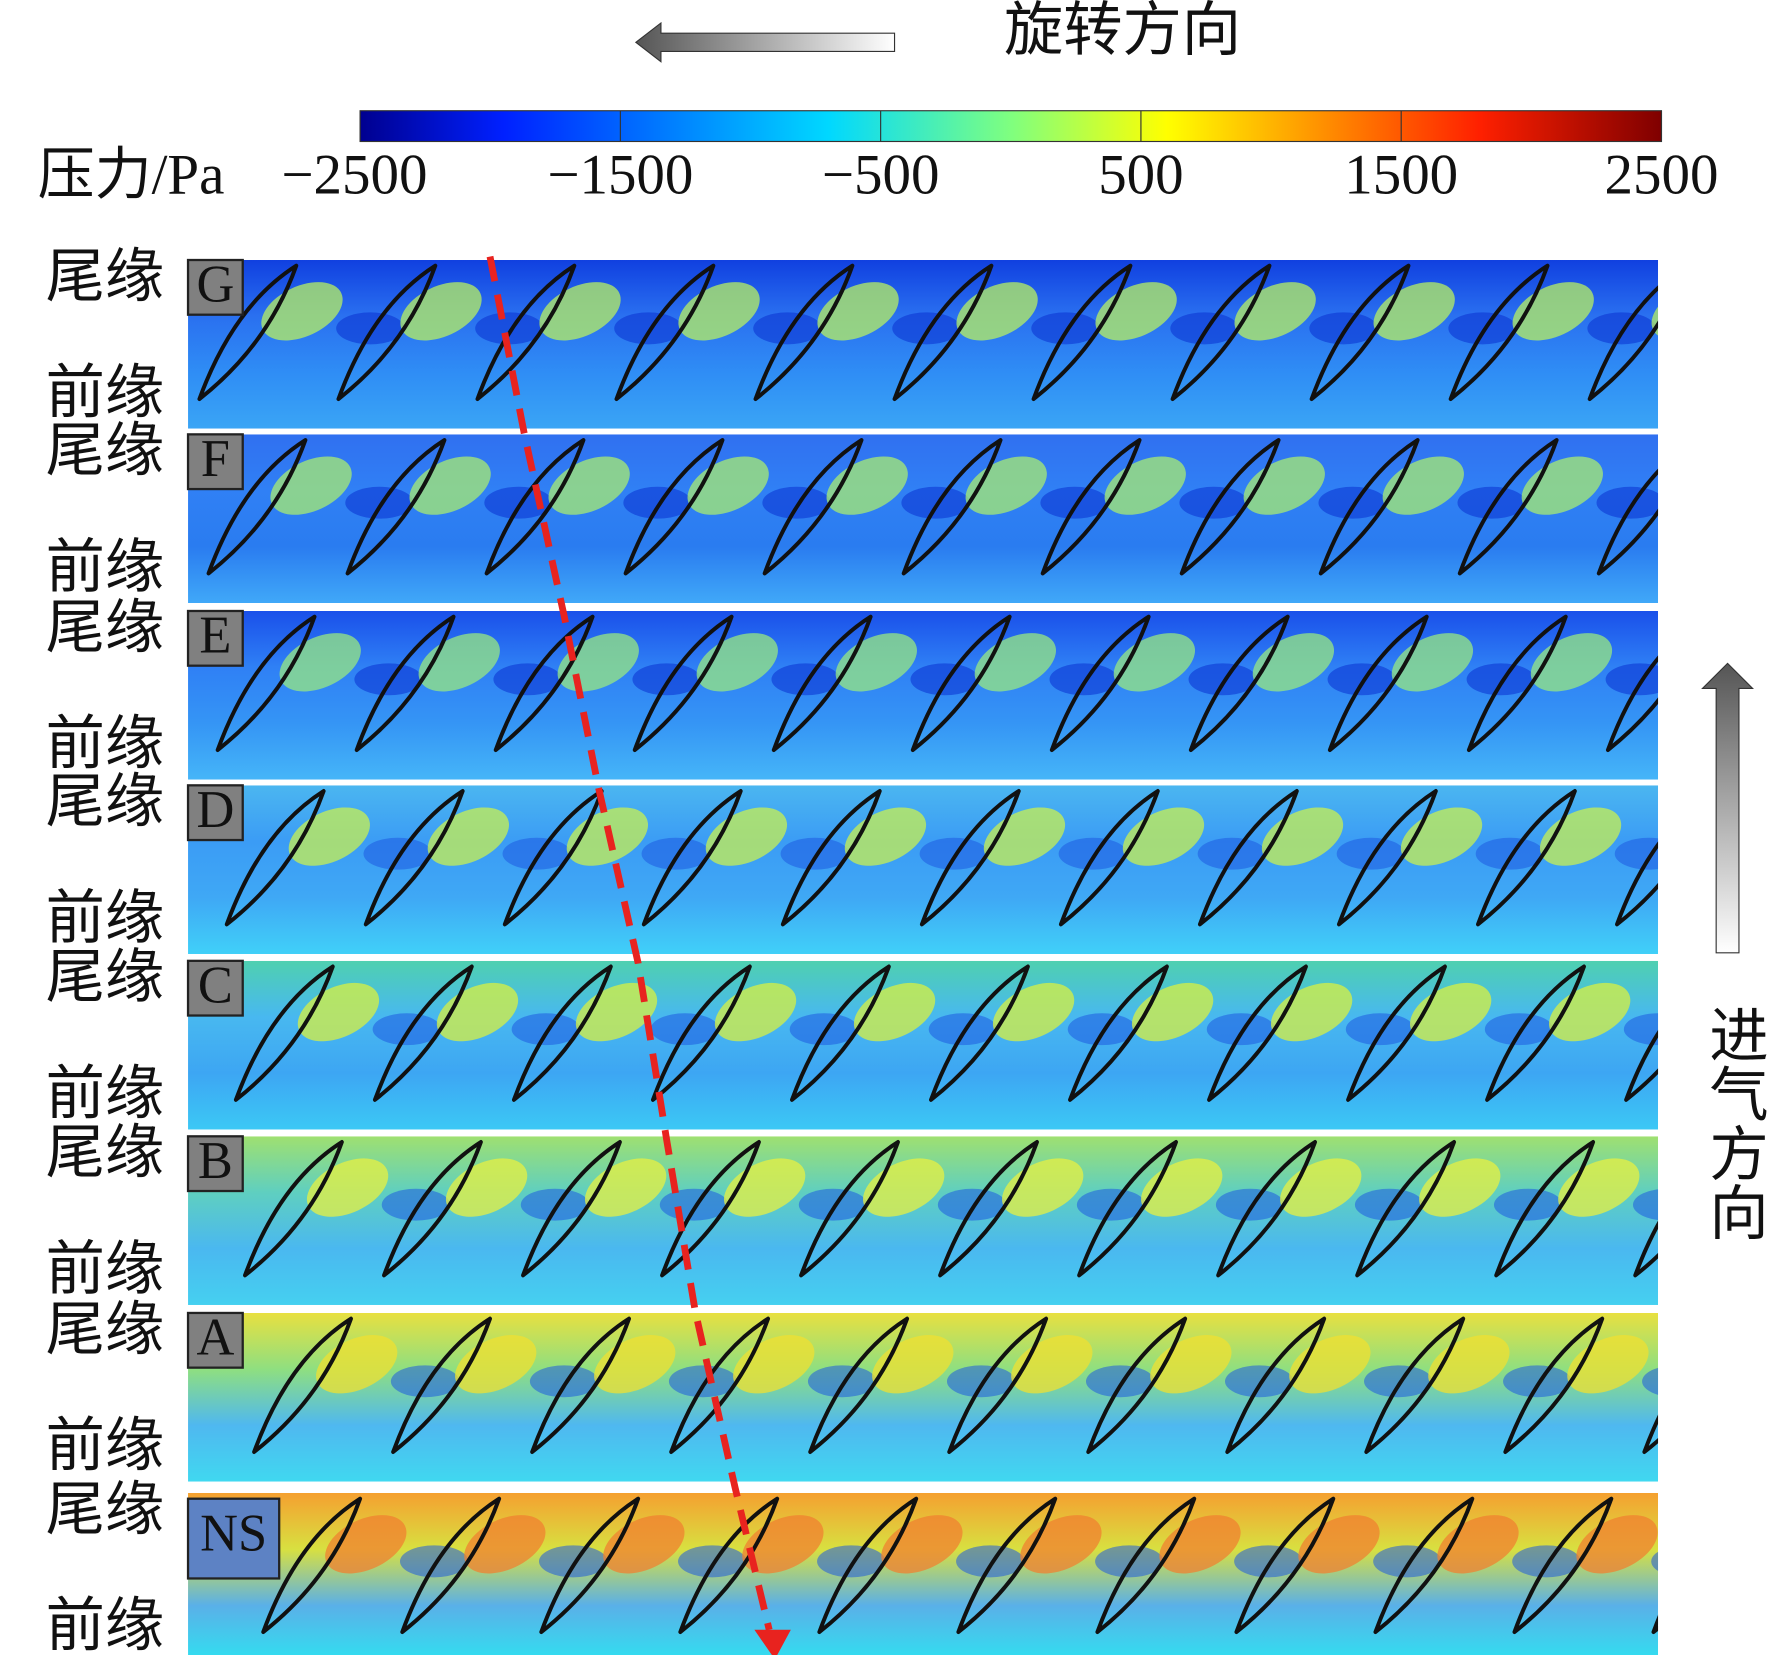  I want to click on panel-tag: F, so click(215, 459).